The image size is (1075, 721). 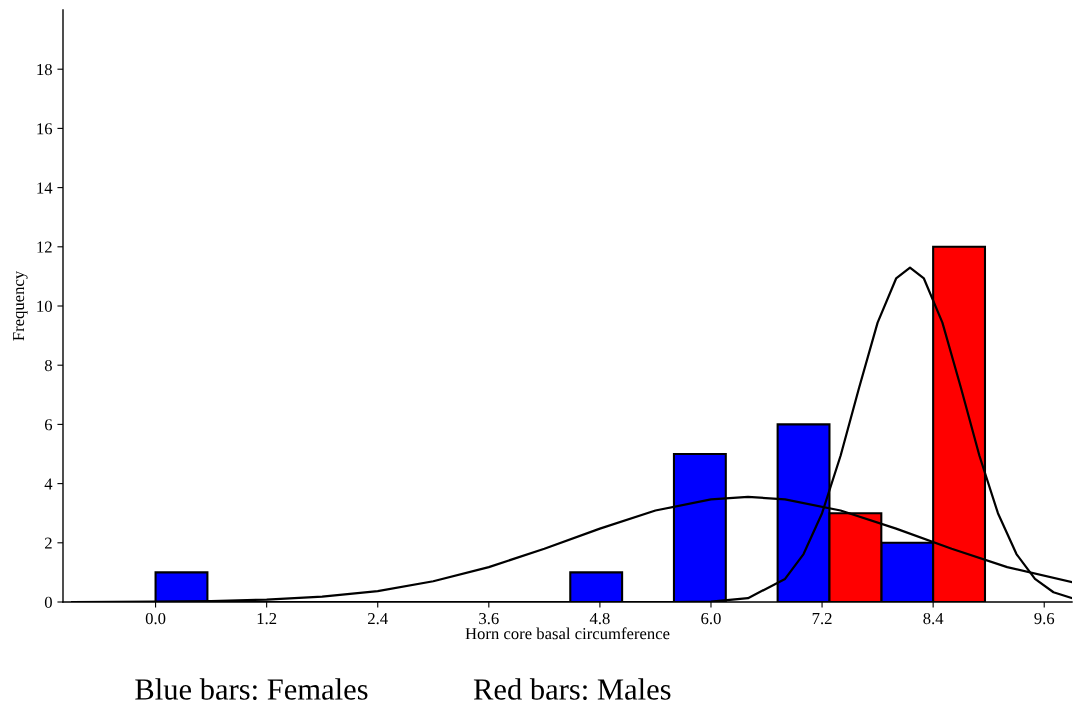 I want to click on y-tick-label: 4, so click(x=48, y=484).